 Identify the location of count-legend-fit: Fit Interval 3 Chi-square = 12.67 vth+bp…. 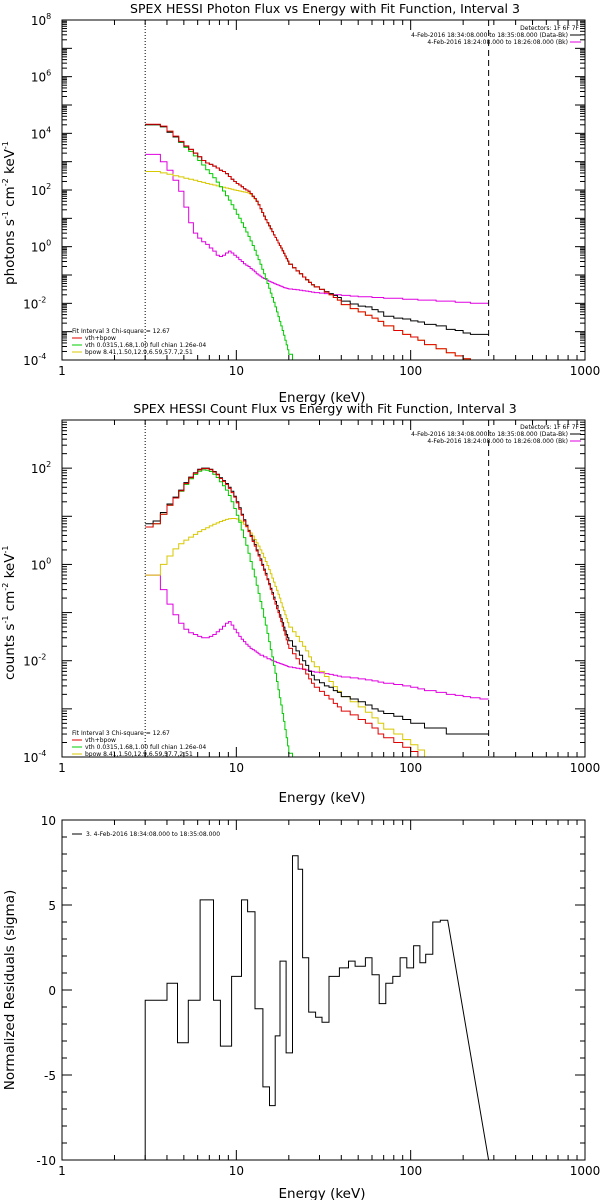
(139, 744).